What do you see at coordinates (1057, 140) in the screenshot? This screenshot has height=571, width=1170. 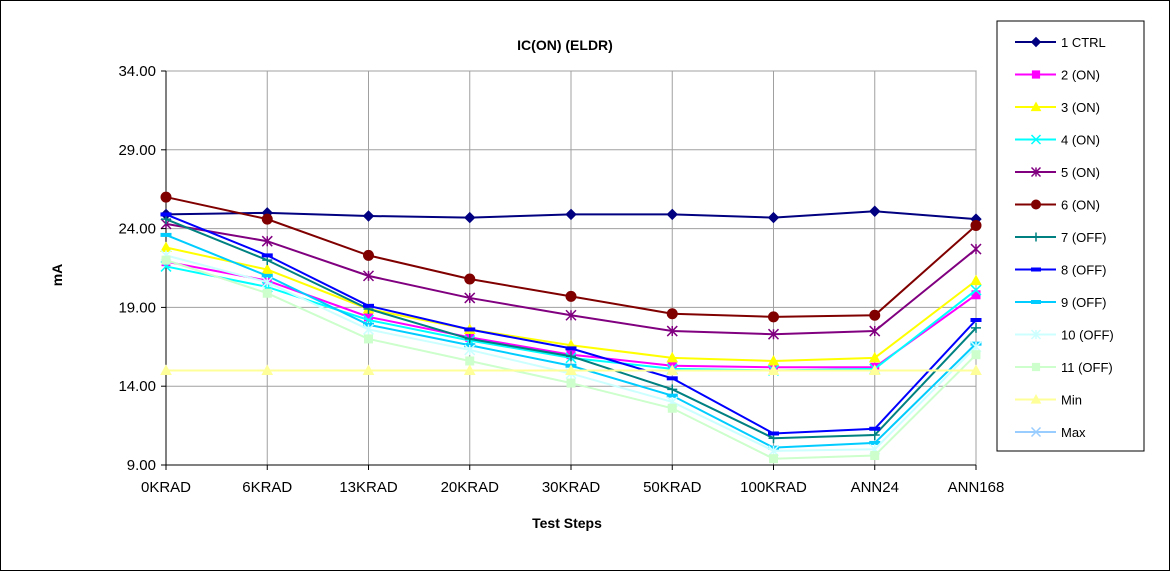 I see `legend-item: 4 (ON)` at bounding box center [1057, 140].